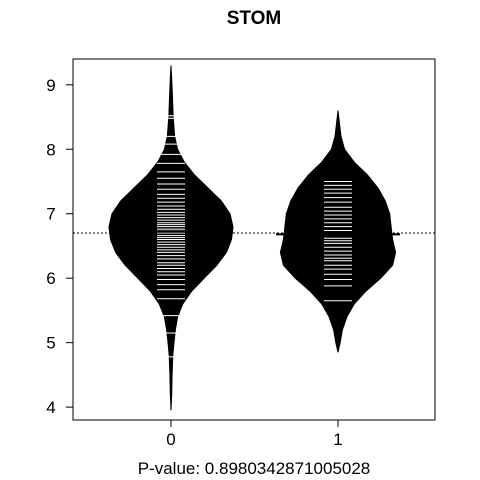 This screenshot has height=480, width=480. What do you see at coordinates (50, 343) in the screenshot?
I see `y-tick-label: 5` at bounding box center [50, 343].